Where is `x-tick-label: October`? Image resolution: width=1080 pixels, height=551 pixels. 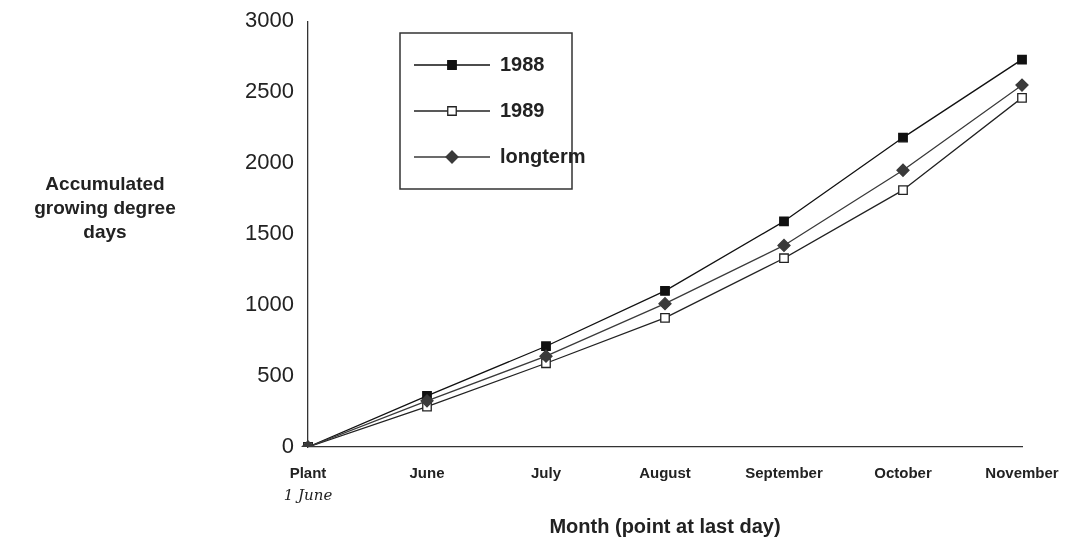
x-tick-label: October is located at coordinates (903, 473).